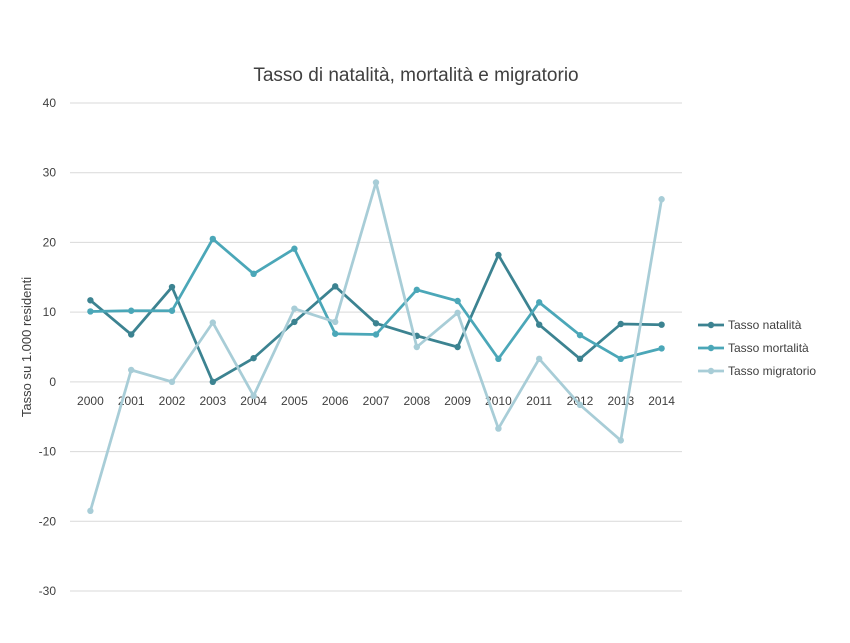 This screenshot has height=643, width=850. I want to click on y-tick-label: 40, so click(50, 103).